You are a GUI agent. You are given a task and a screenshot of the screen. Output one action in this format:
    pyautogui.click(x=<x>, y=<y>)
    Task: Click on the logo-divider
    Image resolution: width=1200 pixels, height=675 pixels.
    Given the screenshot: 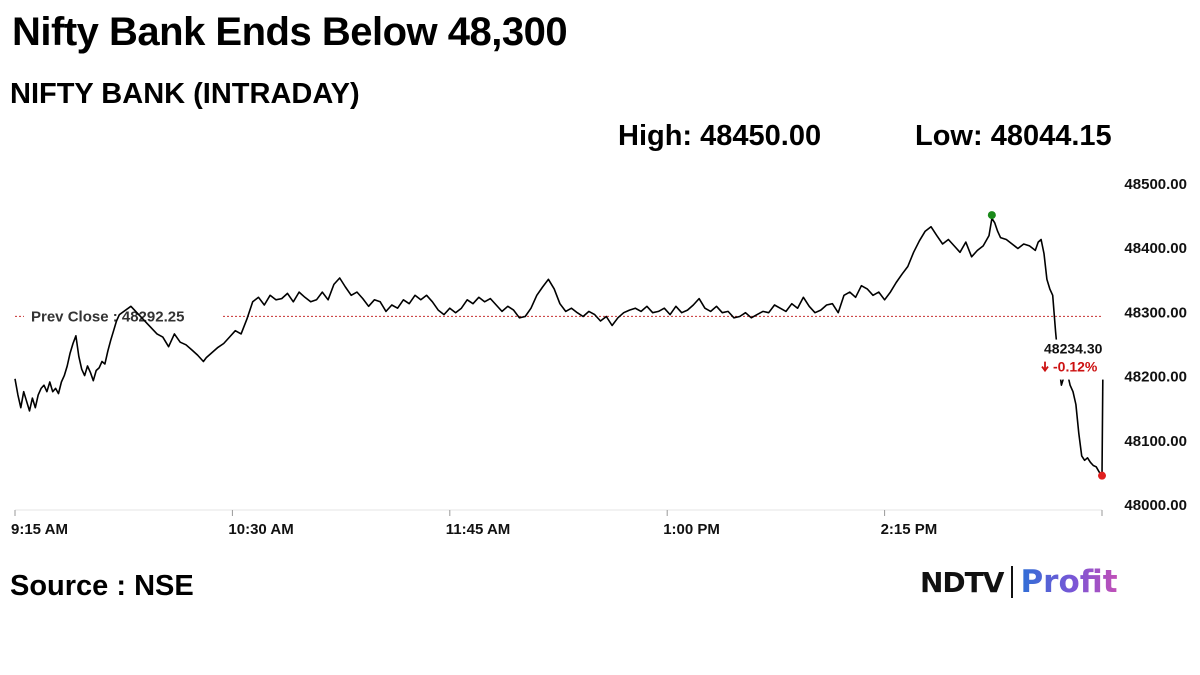 What is the action you would take?
    pyautogui.click(x=1012, y=582)
    